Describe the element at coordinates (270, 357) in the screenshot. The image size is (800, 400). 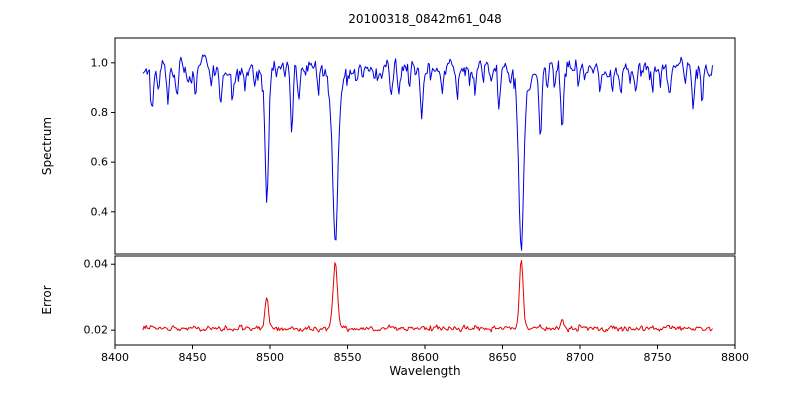
I see `x-tick-label: 8500` at that location.